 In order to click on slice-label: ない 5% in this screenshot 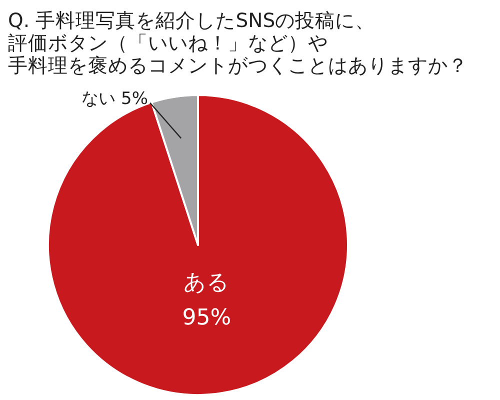, I will do `click(115, 98)`.